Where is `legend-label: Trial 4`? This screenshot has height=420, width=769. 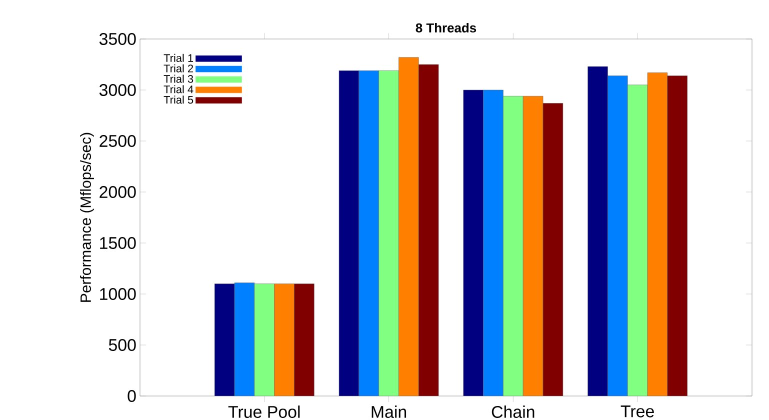 legend-label: Trial 4 is located at coordinates (179, 89).